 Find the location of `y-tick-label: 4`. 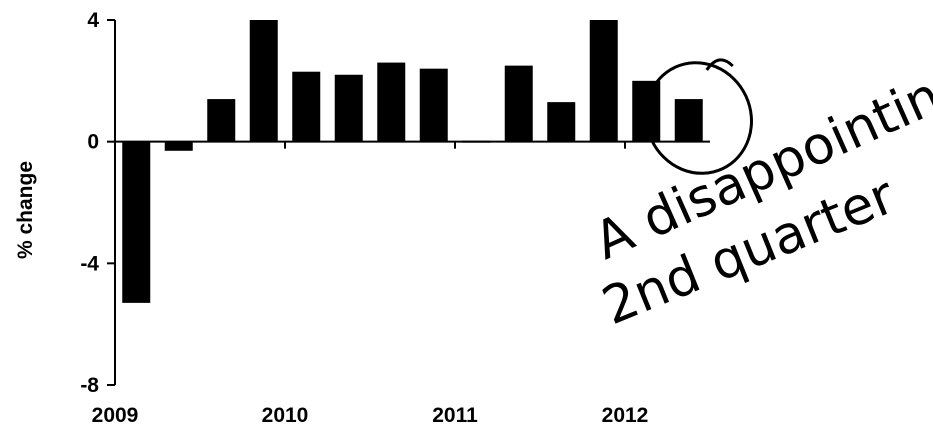

y-tick-label: 4 is located at coordinates (93, 20).